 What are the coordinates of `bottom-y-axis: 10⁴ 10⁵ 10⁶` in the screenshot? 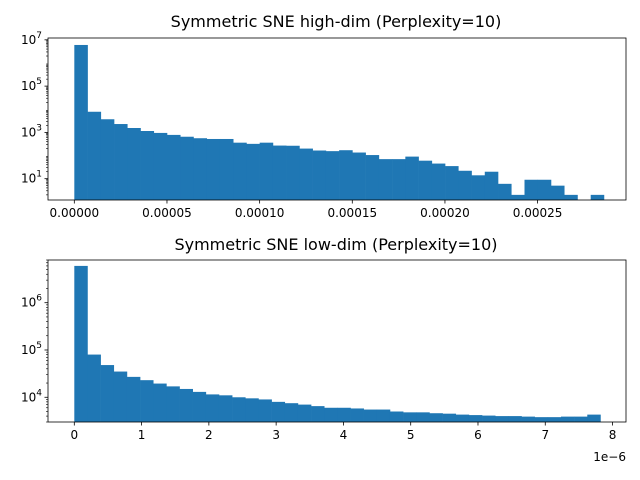 It's located at (34, 341).